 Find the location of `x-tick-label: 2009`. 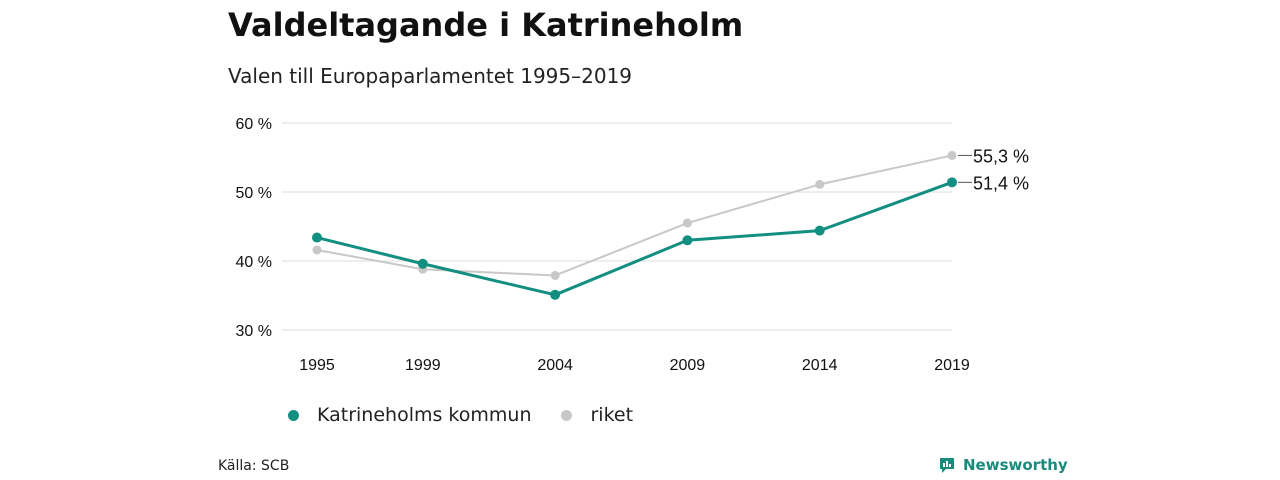

x-tick-label: 2009 is located at coordinates (688, 365).